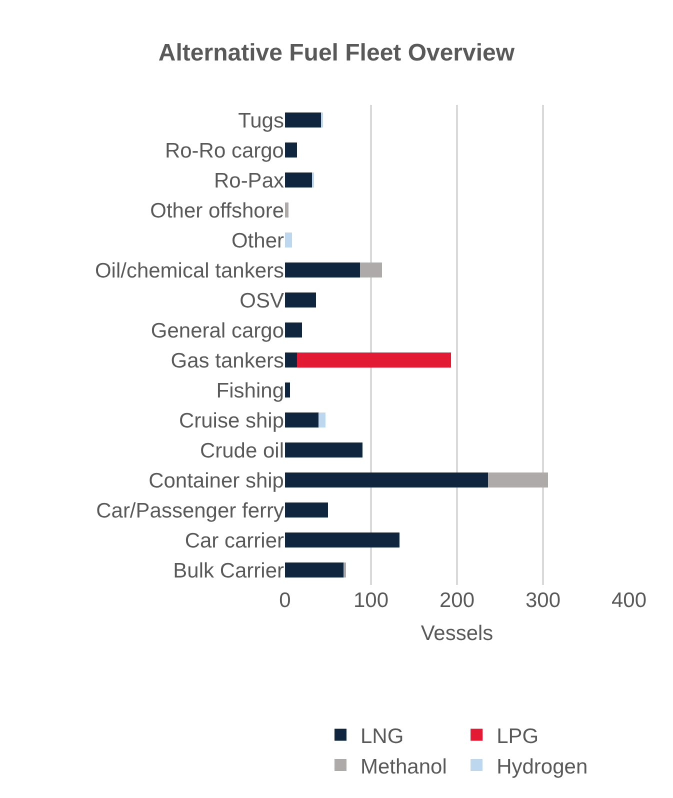 This screenshot has width=673, height=798. Describe the element at coordinates (216, 480) in the screenshot. I see `y-tick-label: Container ship` at that location.